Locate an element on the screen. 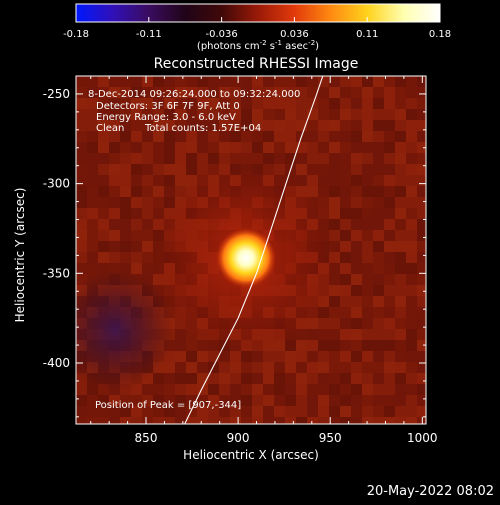 The width and height of the screenshot is (500, 505). peak-source is located at coordinates (246, 258).